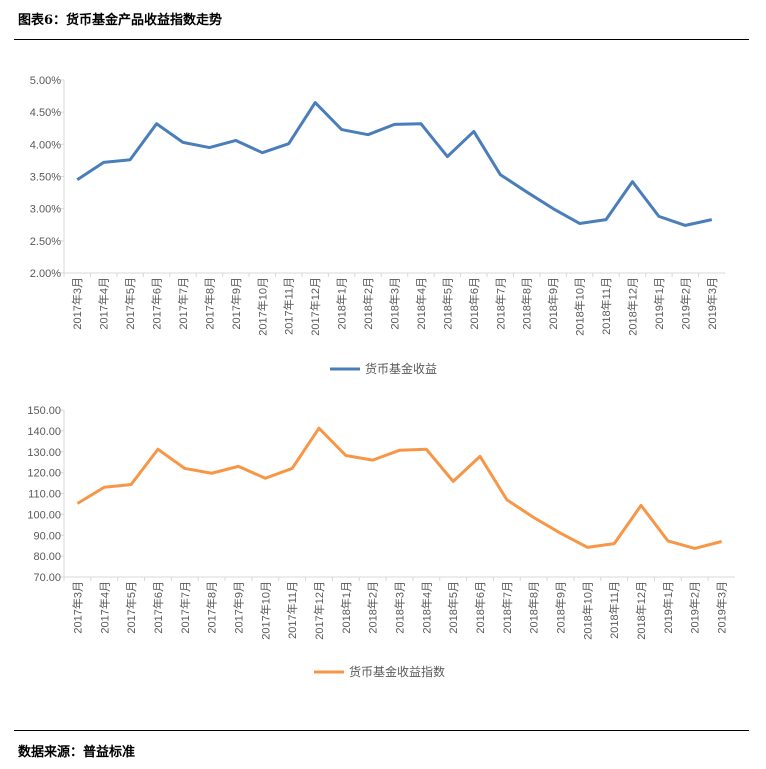 The width and height of the screenshot is (766, 769). Describe the element at coordinates (77, 752) in the screenshot. I see `source-note: 数据来源：普益标准` at that location.